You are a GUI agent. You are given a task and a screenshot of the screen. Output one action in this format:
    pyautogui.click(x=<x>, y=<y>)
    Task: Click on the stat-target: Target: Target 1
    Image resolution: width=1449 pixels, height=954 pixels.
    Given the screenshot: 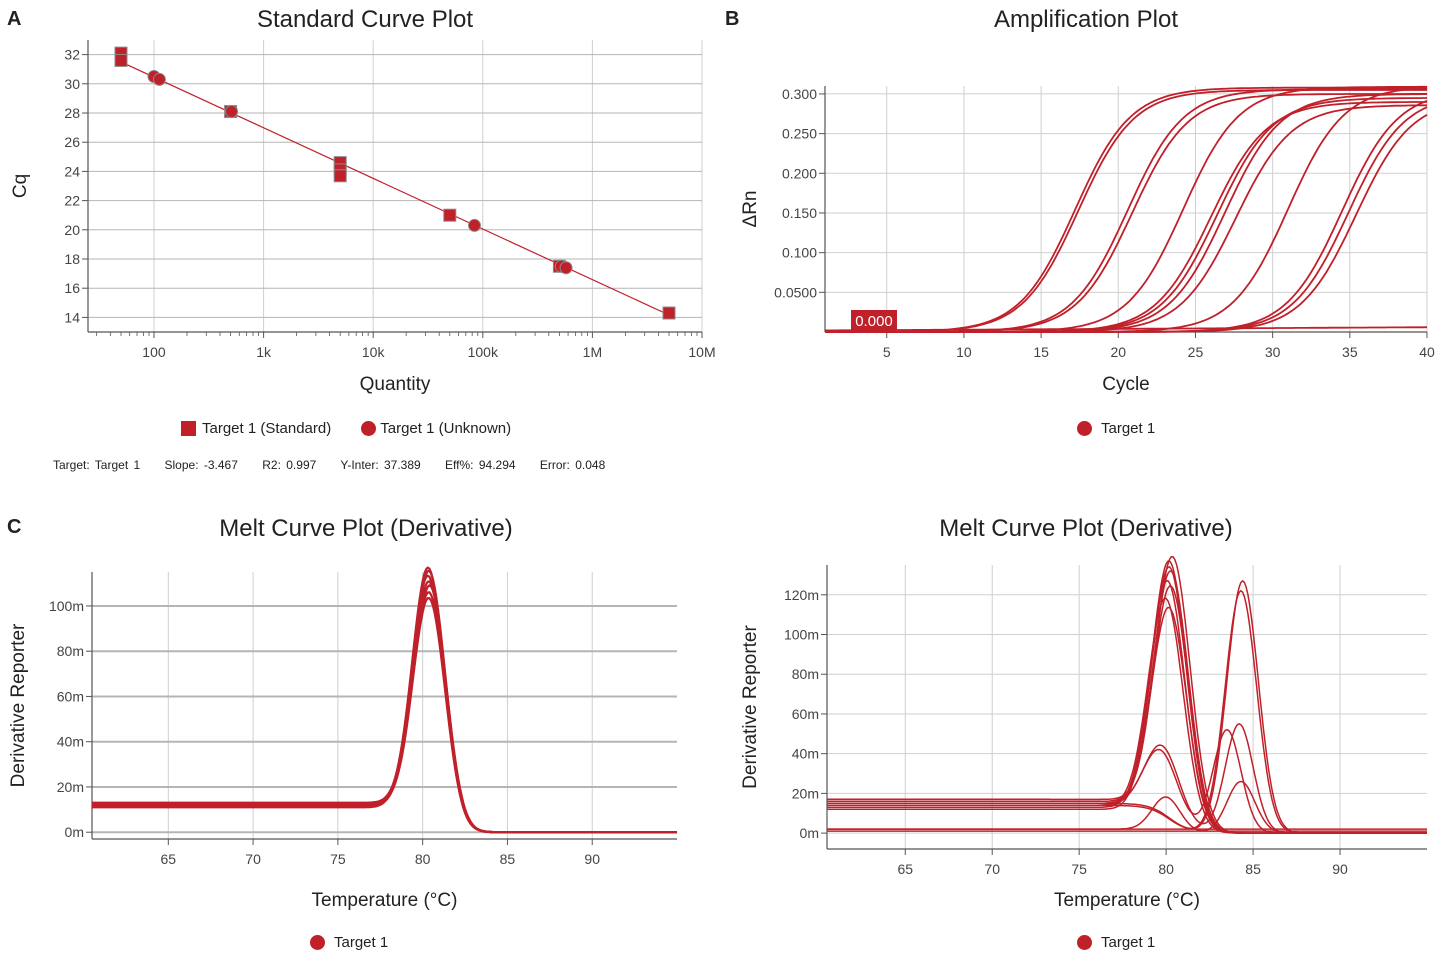 What is the action you would take?
    pyautogui.click(x=96, y=465)
    